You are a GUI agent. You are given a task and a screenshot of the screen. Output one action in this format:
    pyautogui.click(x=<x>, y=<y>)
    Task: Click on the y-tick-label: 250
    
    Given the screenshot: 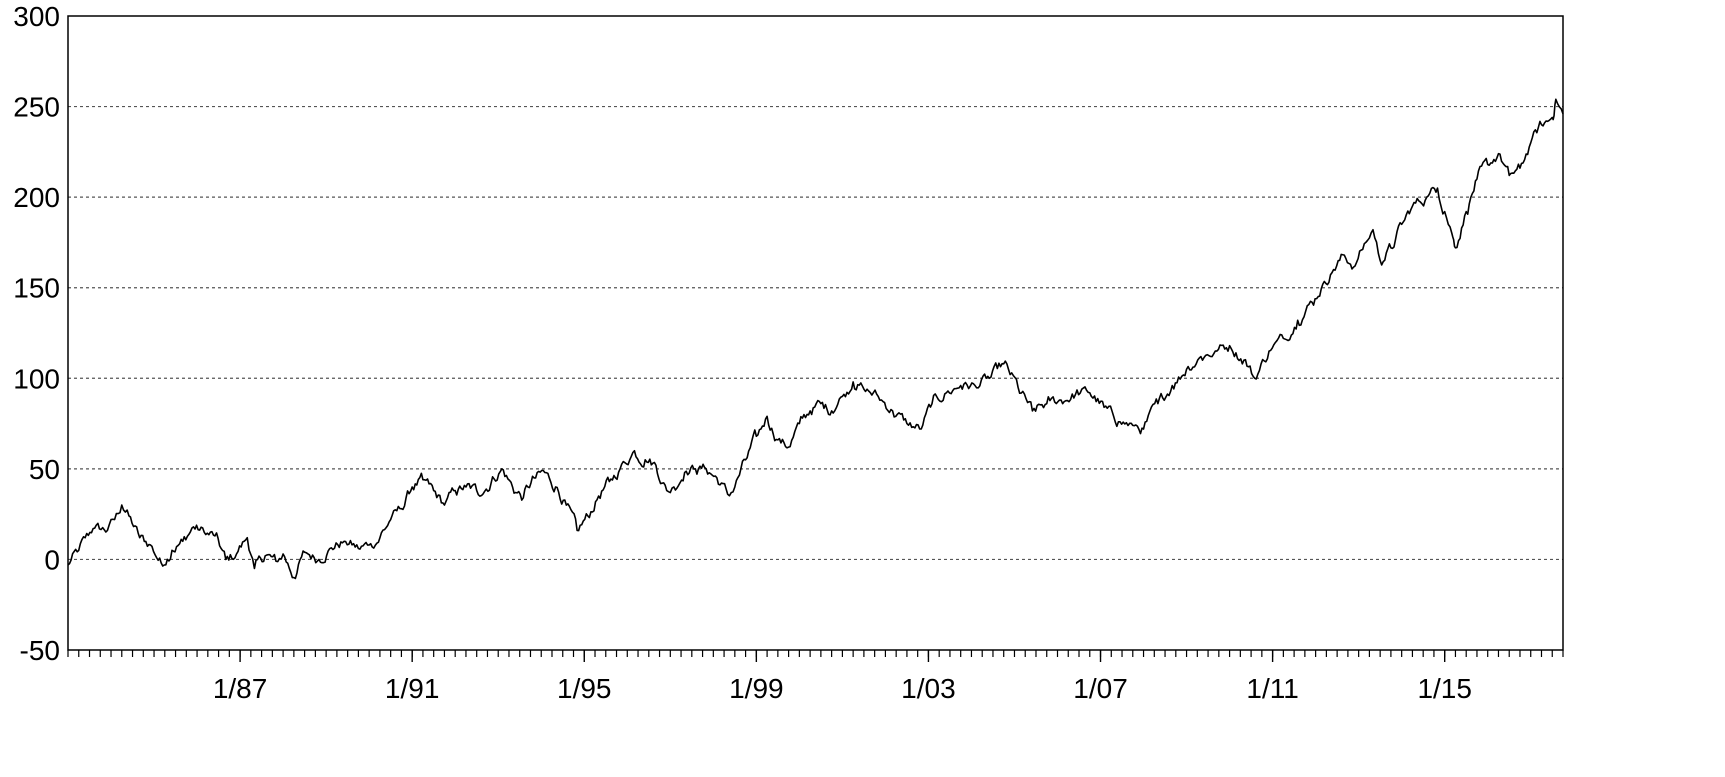 What is the action you would take?
    pyautogui.click(x=36, y=107)
    